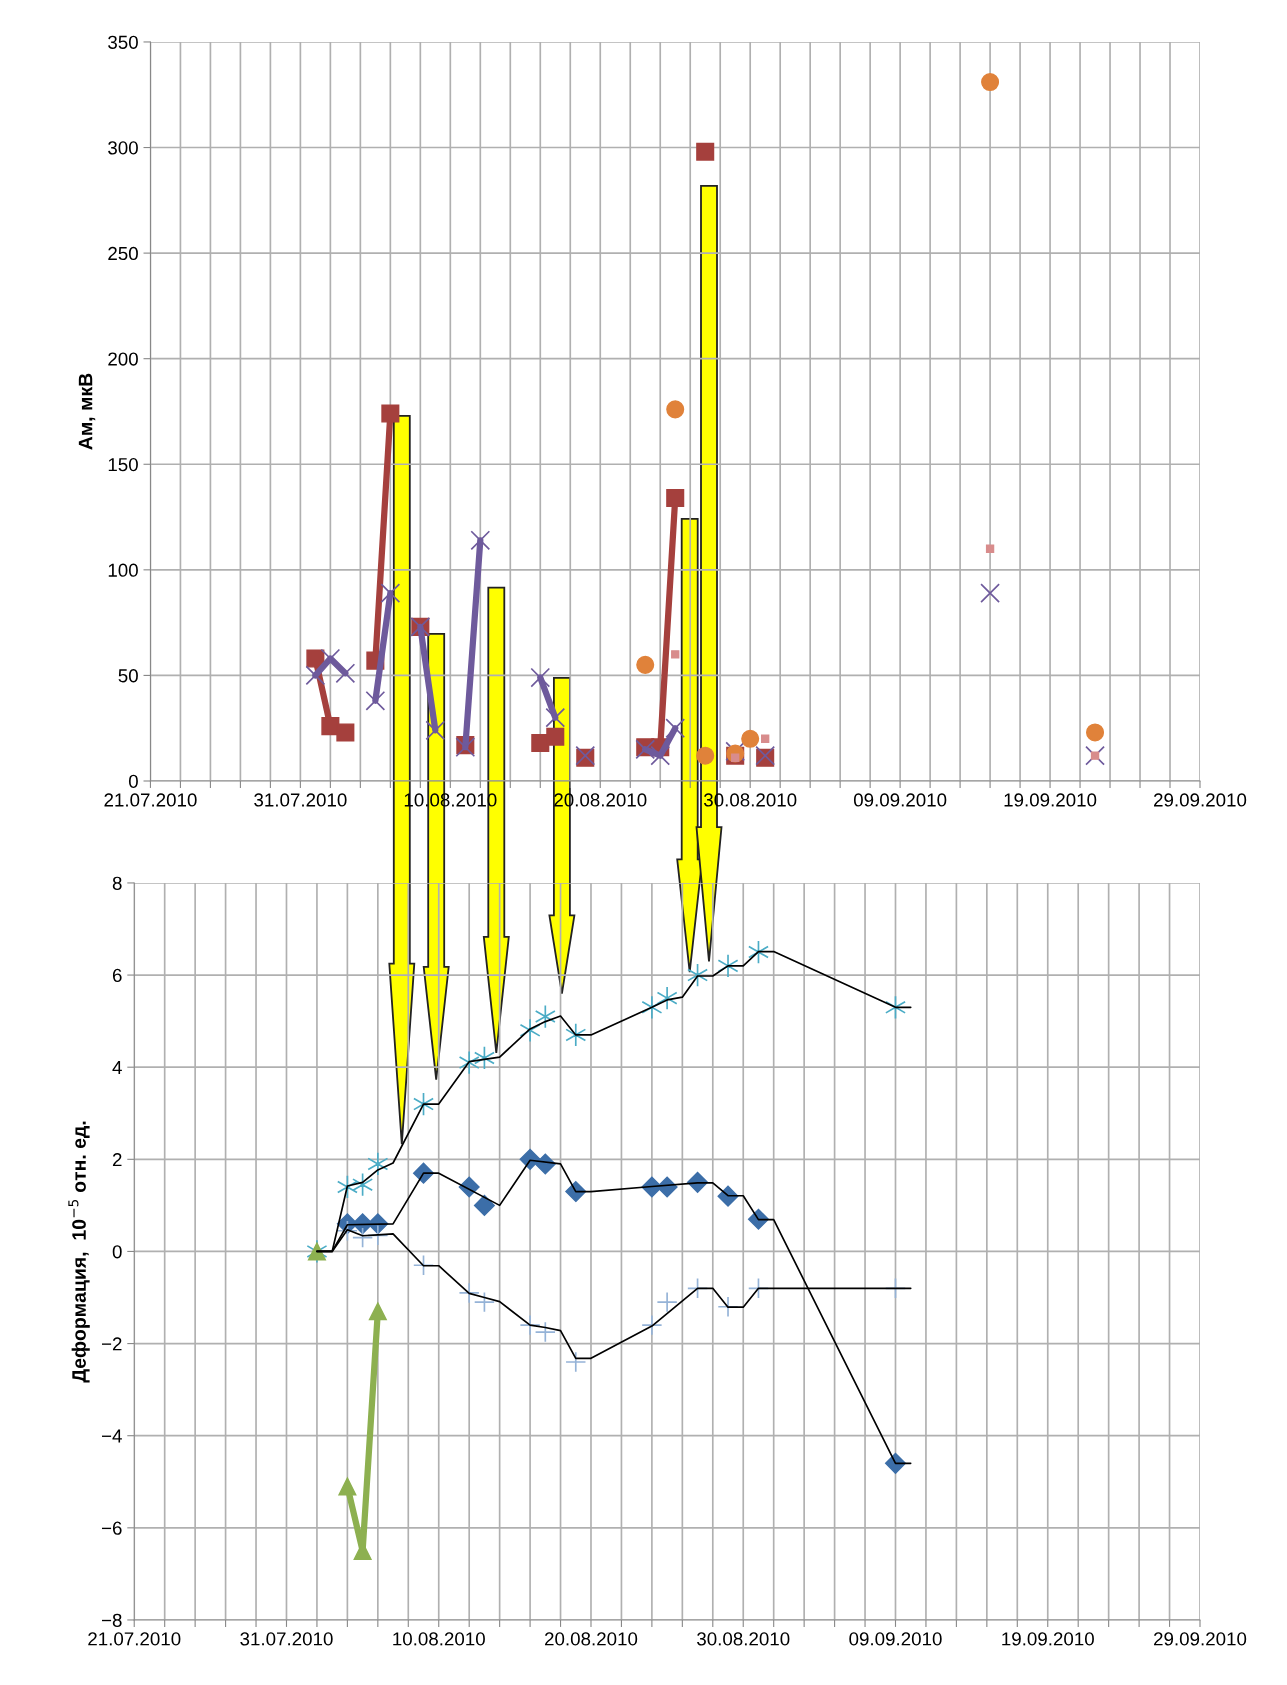 The height and width of the screenshot is (1685, 1287). What do you see at coordinates (111, 1436) in the screenshot?
I see `y-tick-label: −4` at bounding box center [111, 1436].